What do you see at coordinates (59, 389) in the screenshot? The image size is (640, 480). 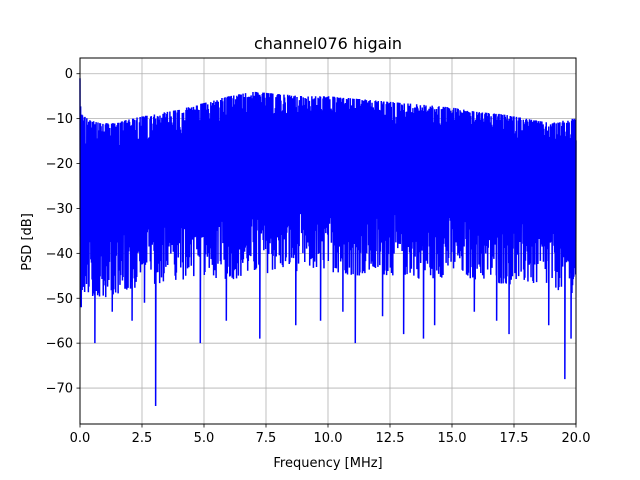 I see `y-tick-label: −70` at bounding box center [59, 389].